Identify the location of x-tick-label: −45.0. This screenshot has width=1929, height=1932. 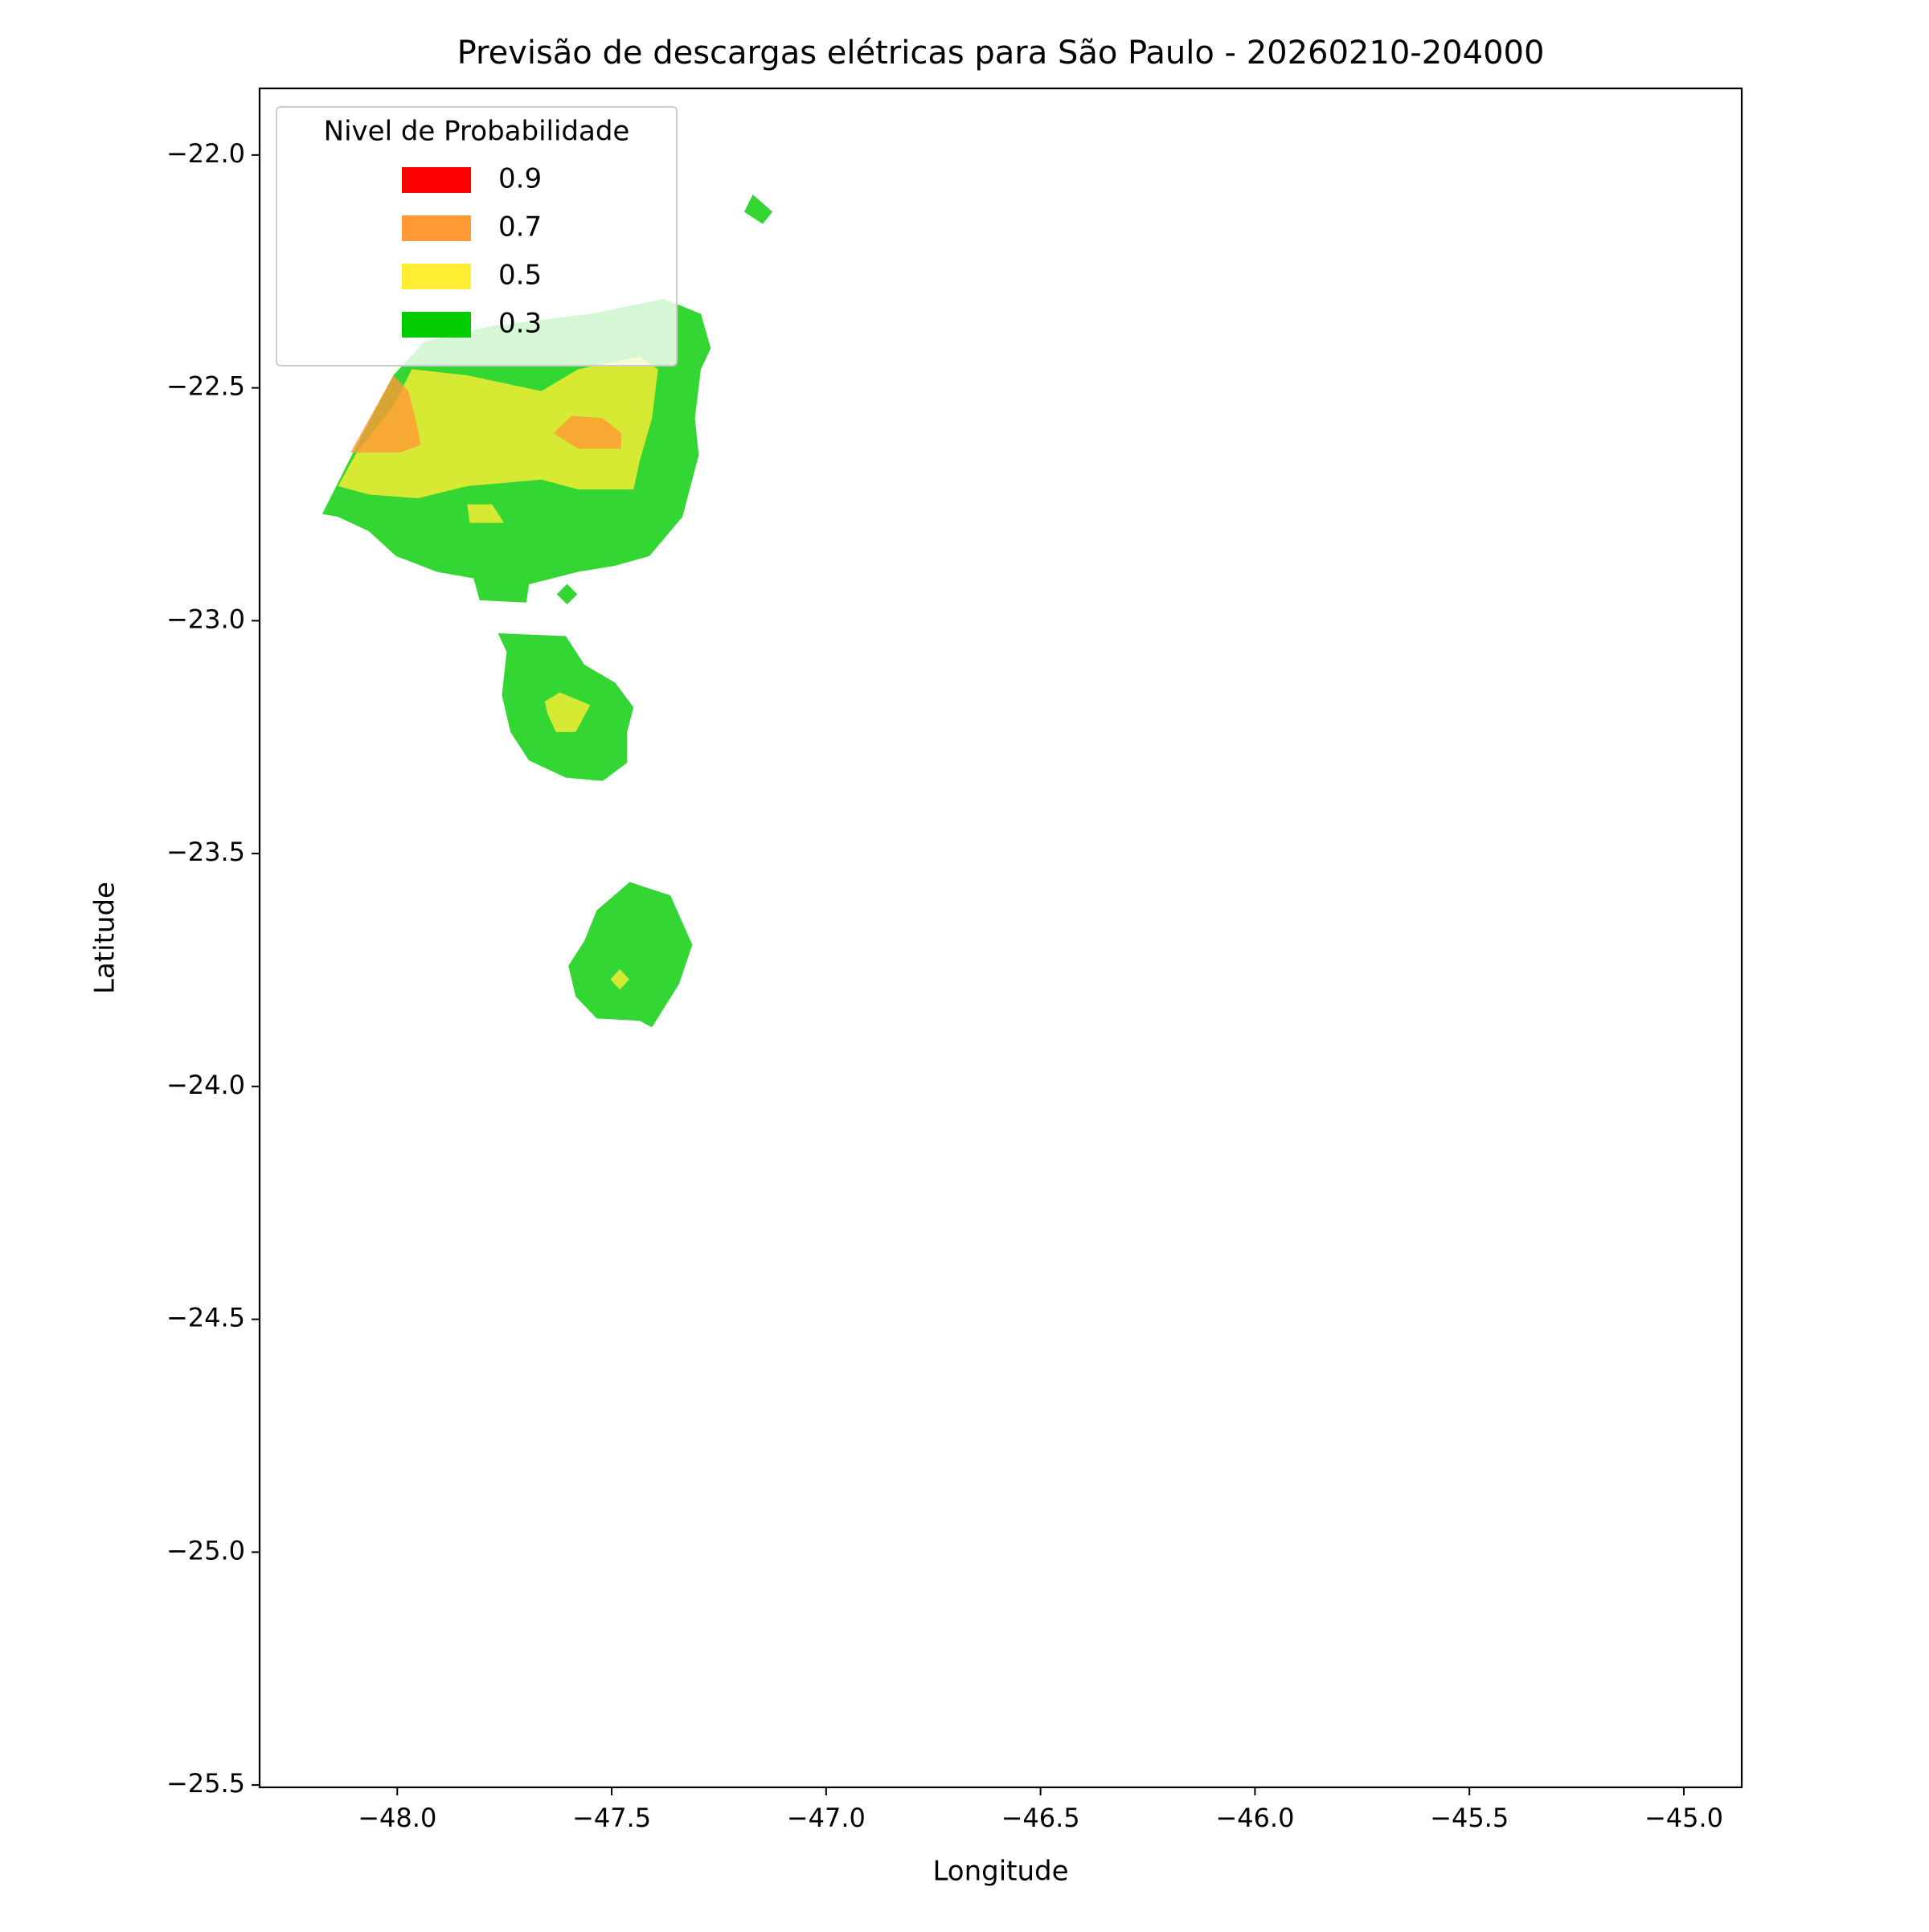
(1683, 1818).